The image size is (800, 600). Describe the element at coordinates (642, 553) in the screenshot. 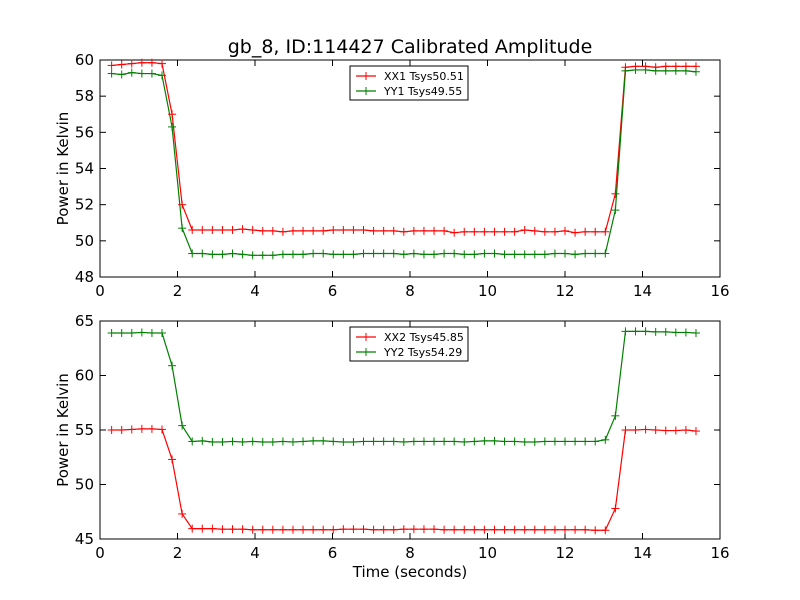

I see `x-tick-label: 14` at that location.